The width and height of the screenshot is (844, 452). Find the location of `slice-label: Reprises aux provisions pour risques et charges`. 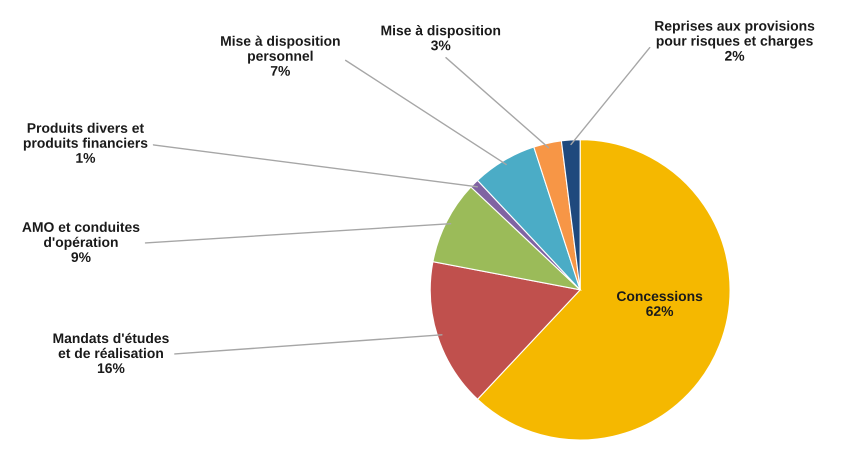

slice-label: Reprises aux provisions pour risques et charges is located at coordinates (734, 34).